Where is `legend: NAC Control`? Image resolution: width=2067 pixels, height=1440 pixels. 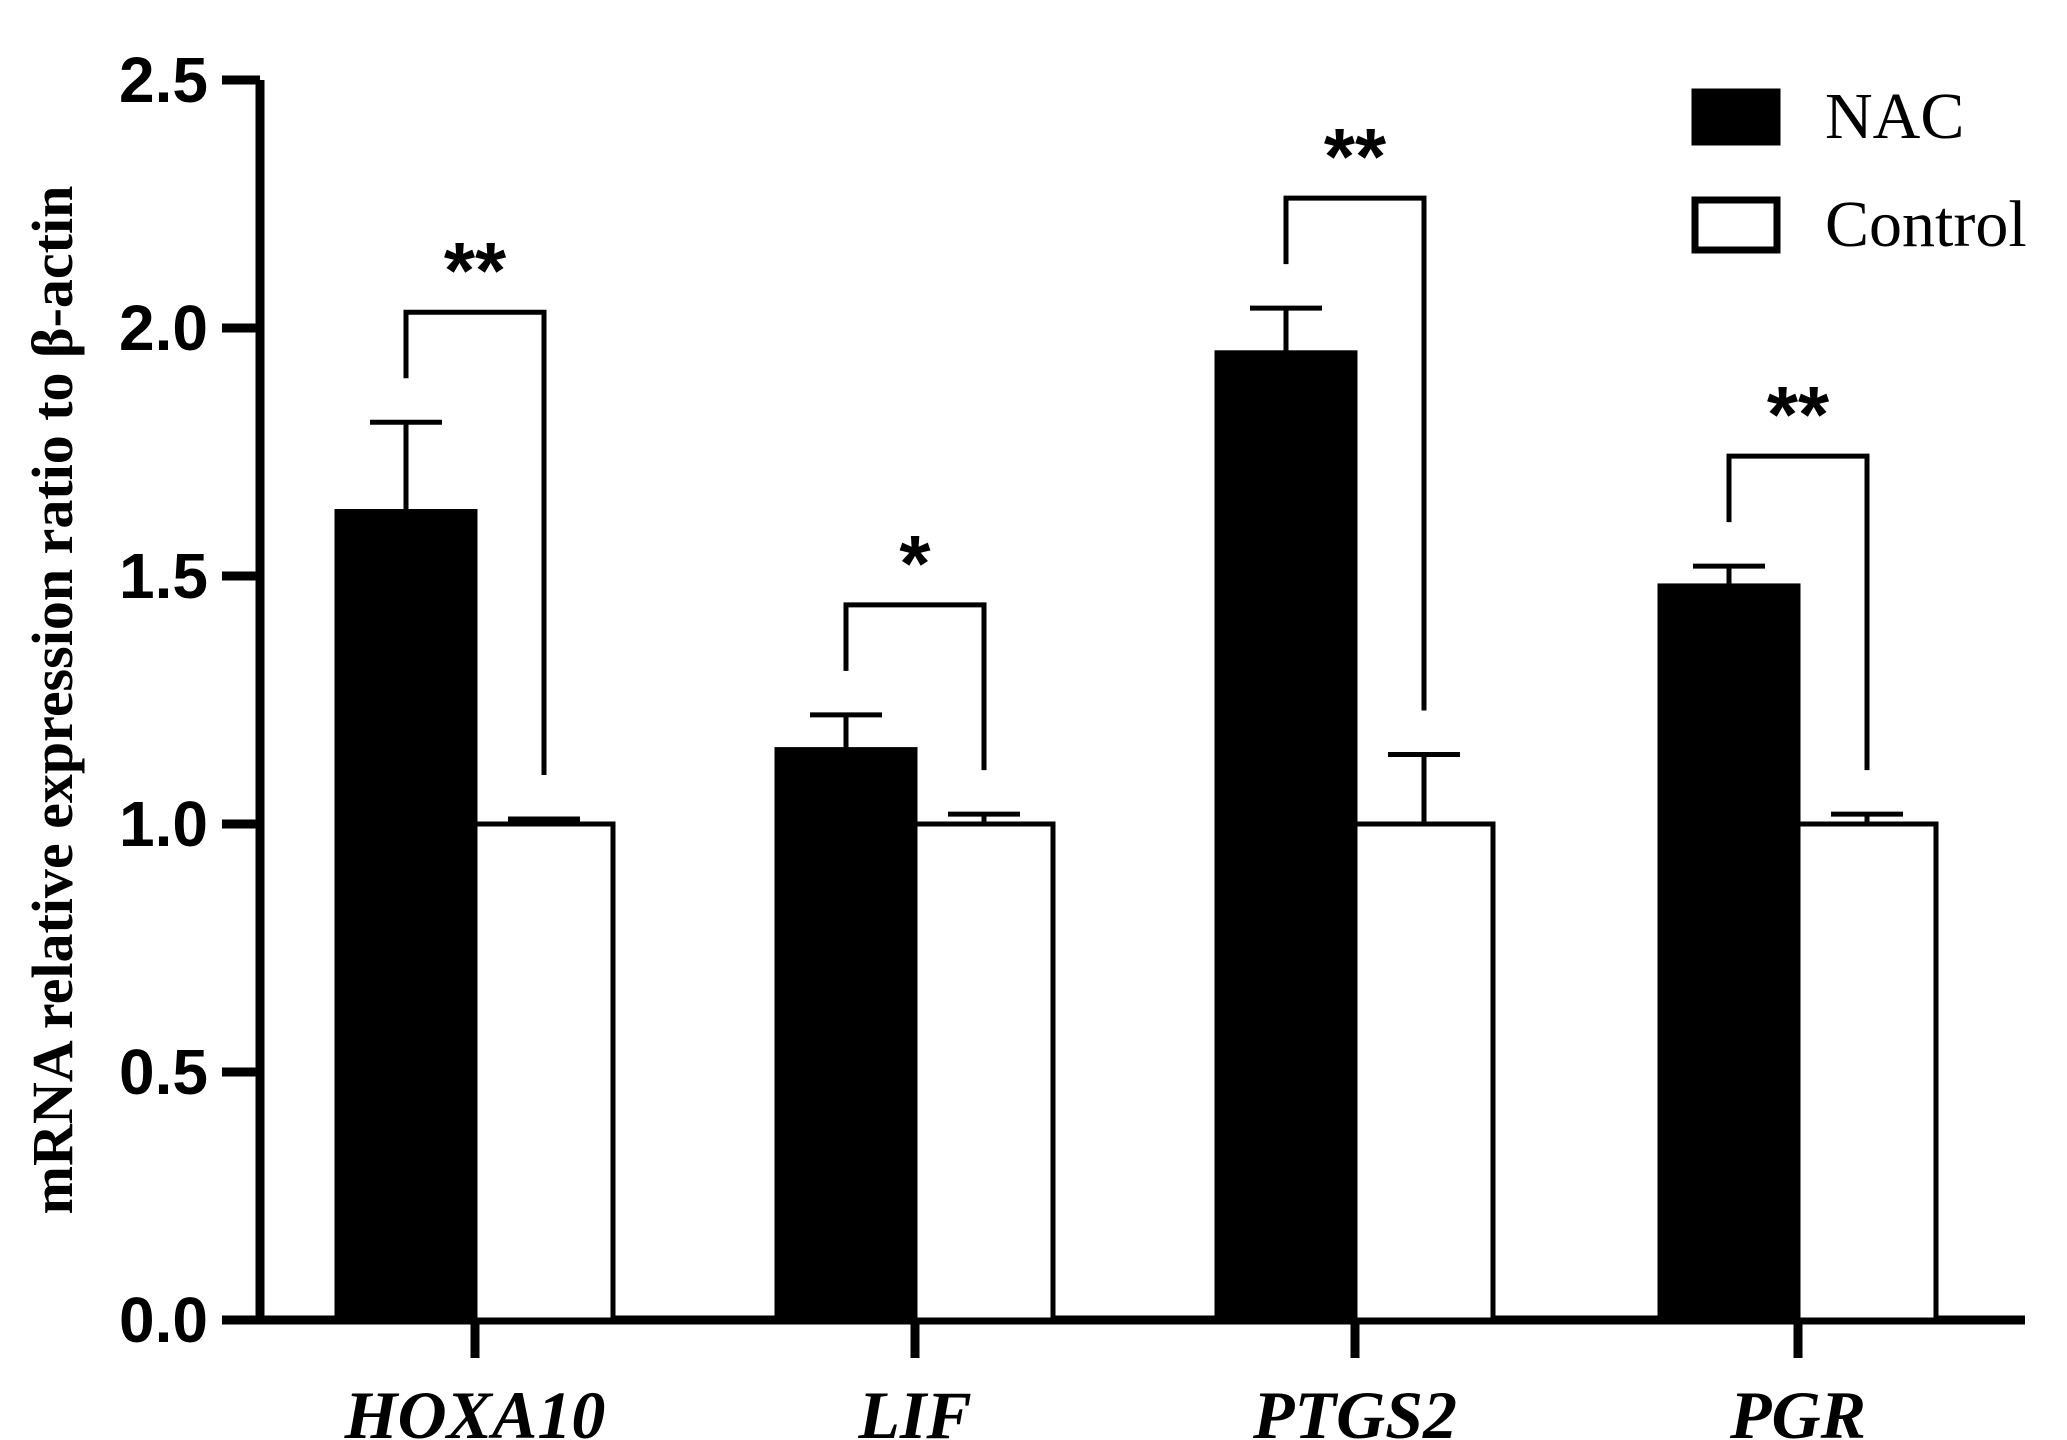
legend: NAC Control is located at coordinates (1859, 170).